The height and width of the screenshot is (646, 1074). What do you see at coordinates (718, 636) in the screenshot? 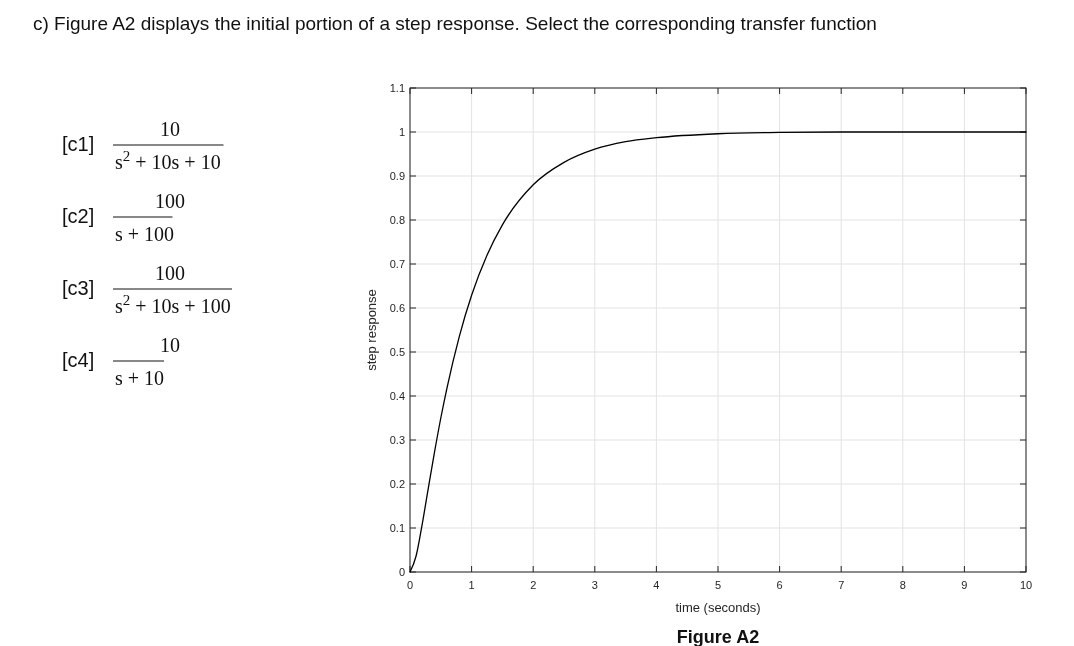
I see `text: Figure A2` at bounding box center [718, 636].